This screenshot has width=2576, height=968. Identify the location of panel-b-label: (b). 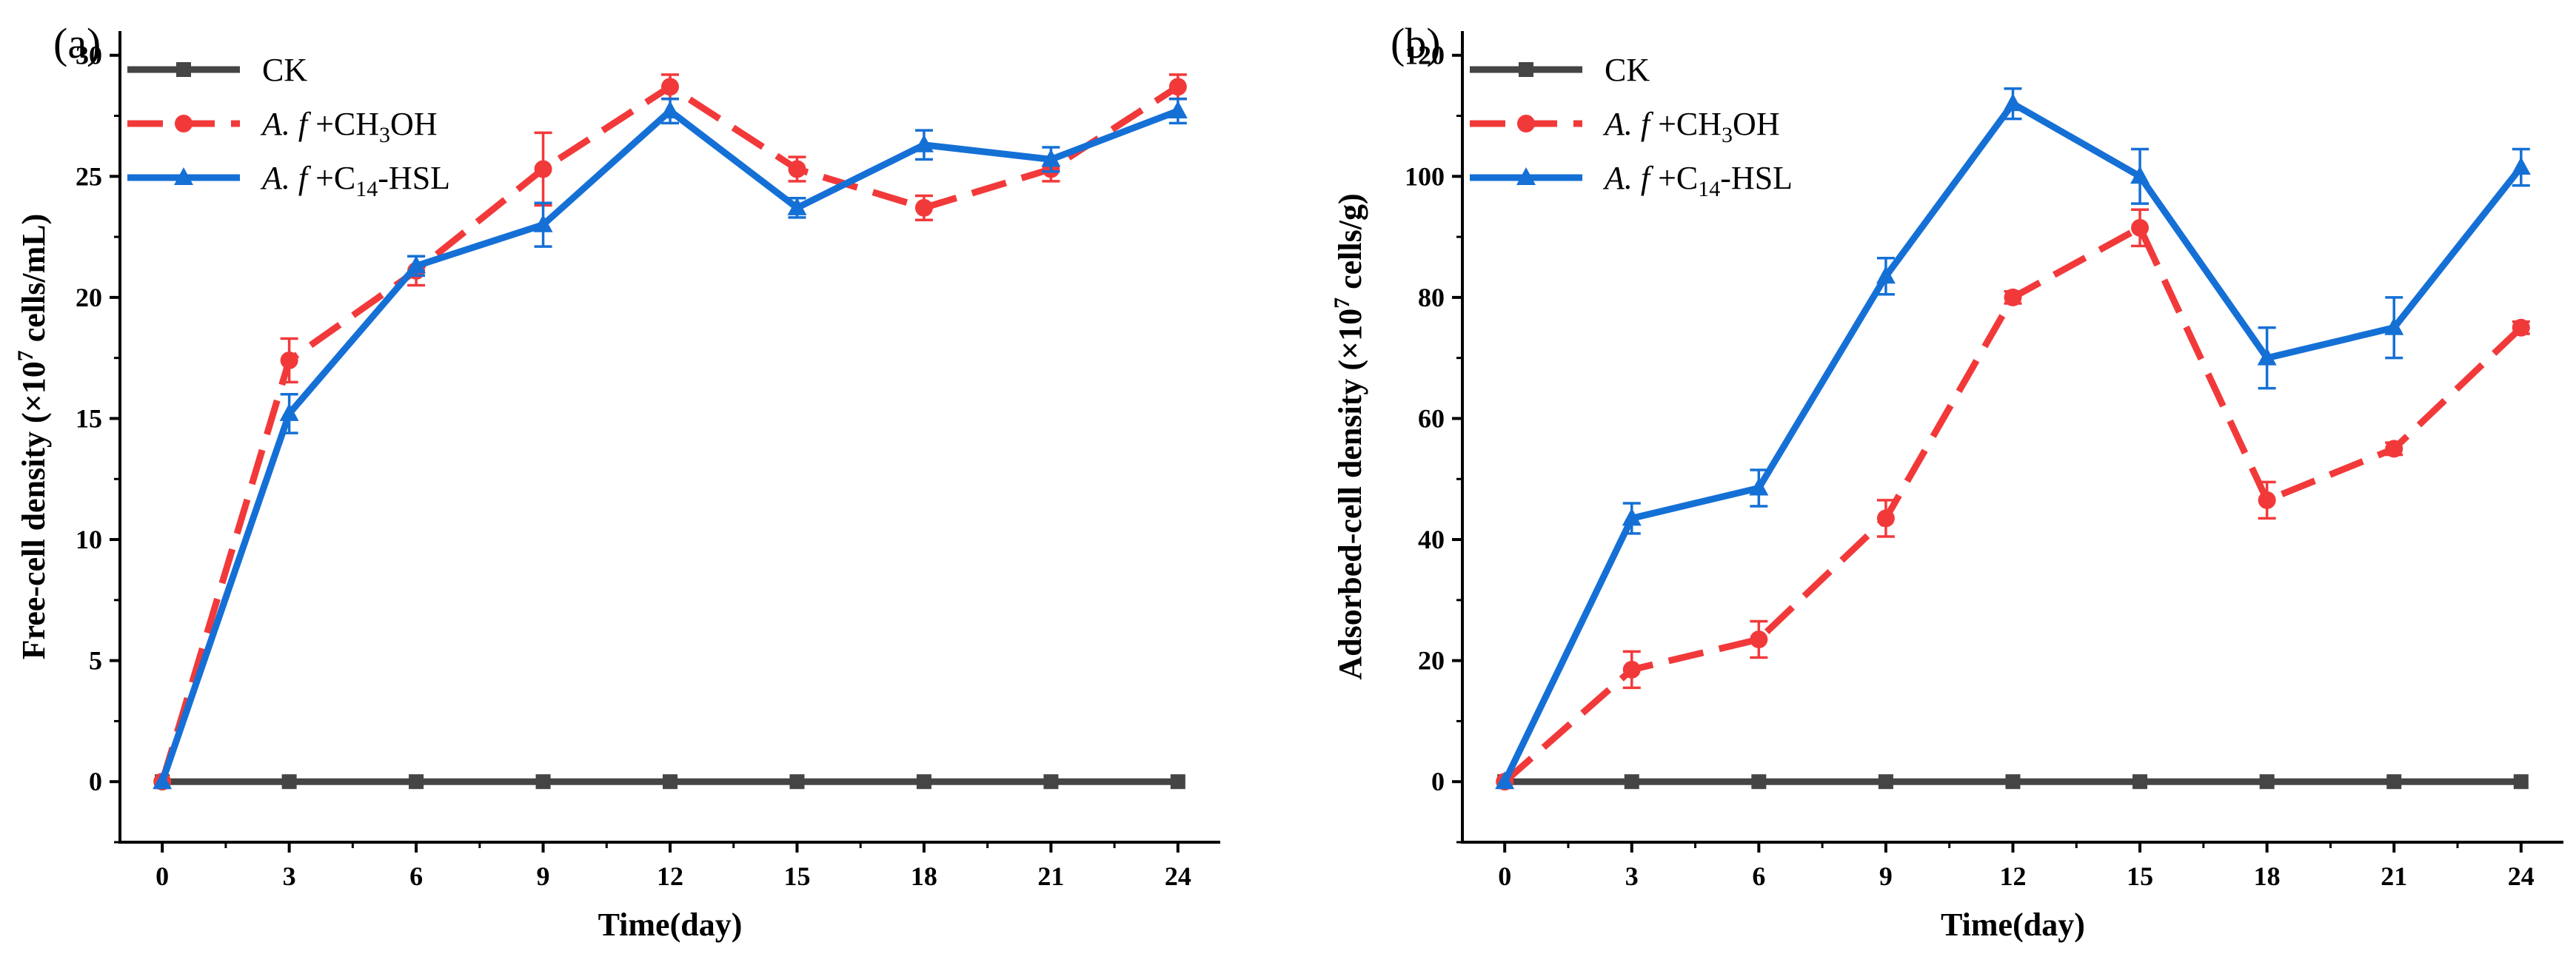
(1416, 43).